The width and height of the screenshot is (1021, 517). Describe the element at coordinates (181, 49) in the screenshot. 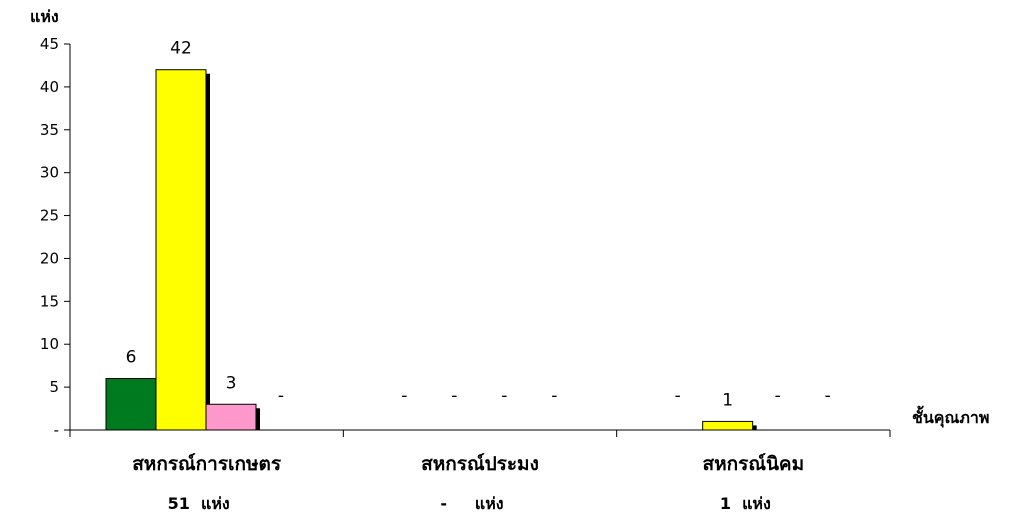

I see `bar-value-label: 42` at that location.